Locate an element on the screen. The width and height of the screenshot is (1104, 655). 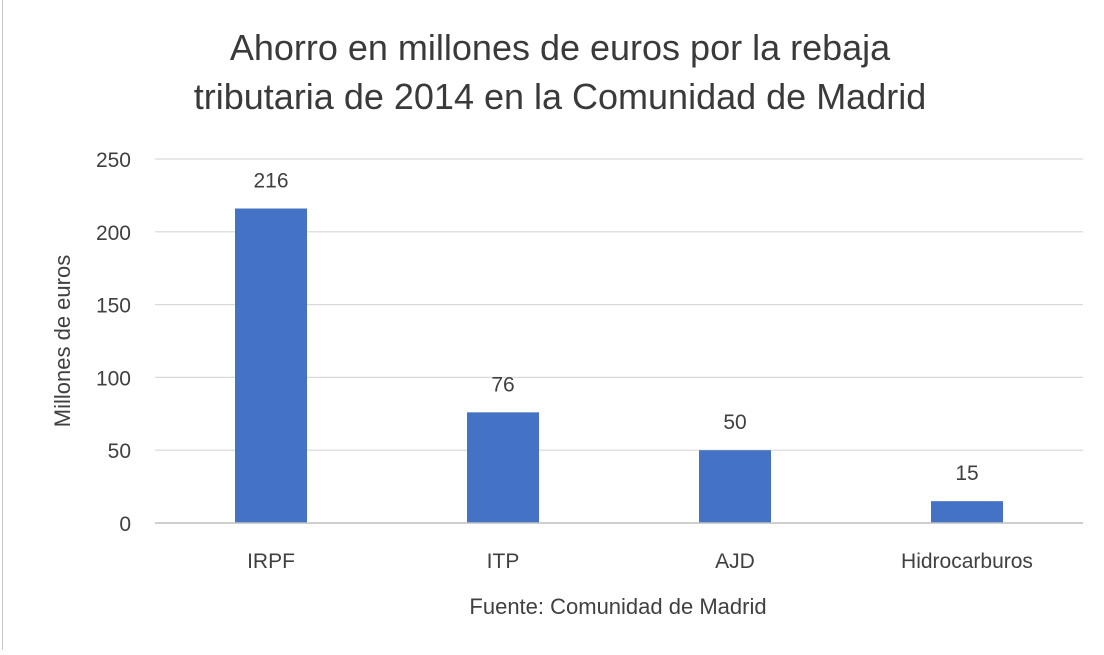
data-label: 216 is located at coordinates (270, 181).